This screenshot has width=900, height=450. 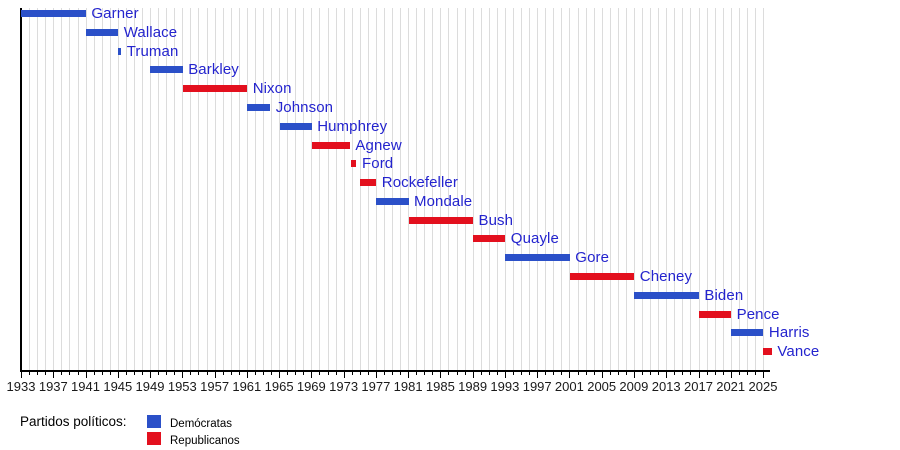 I want to click on timeline-bar-biden, so click(x=666, y=295).